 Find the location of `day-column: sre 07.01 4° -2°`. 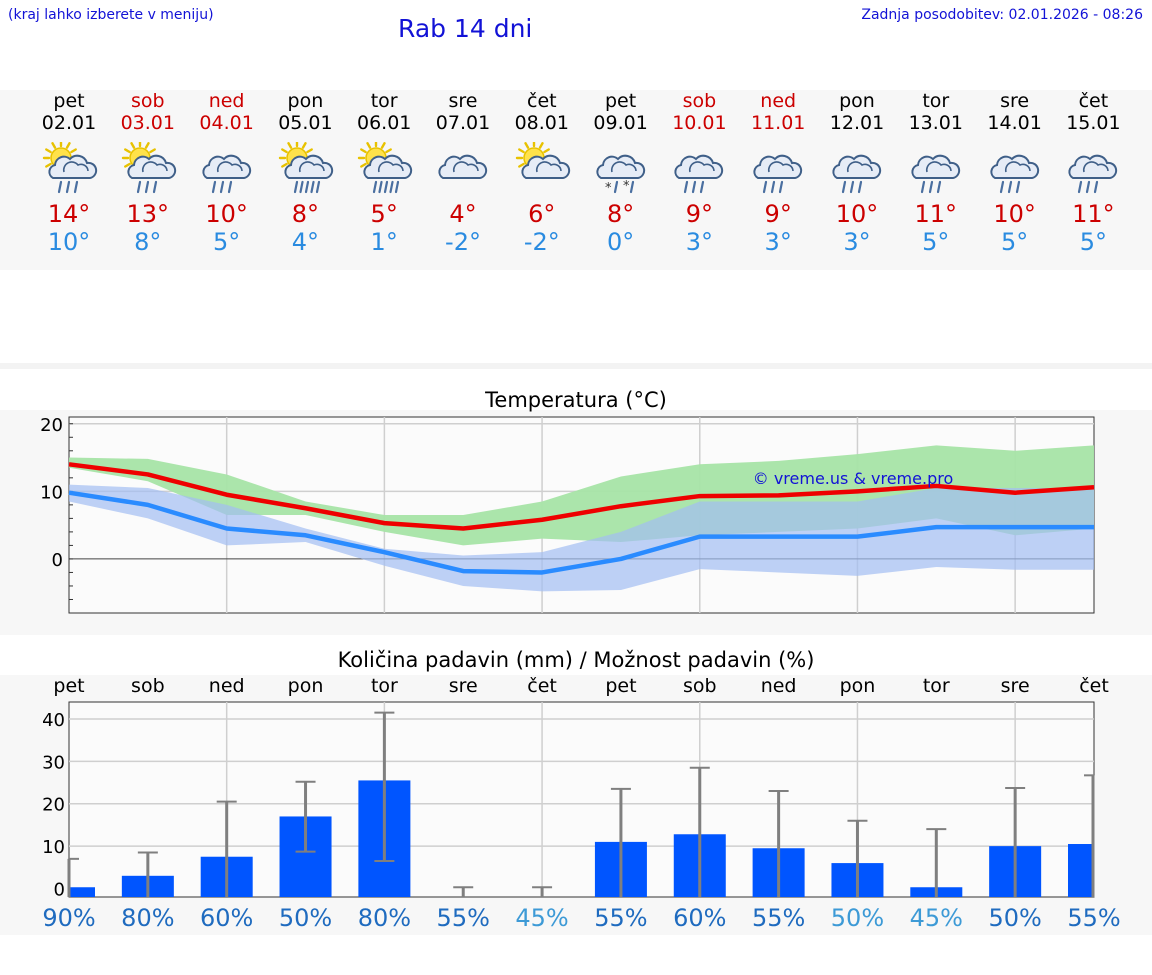

day-column: sre 07.01 4° -2° is located at coordinates (463, 173).